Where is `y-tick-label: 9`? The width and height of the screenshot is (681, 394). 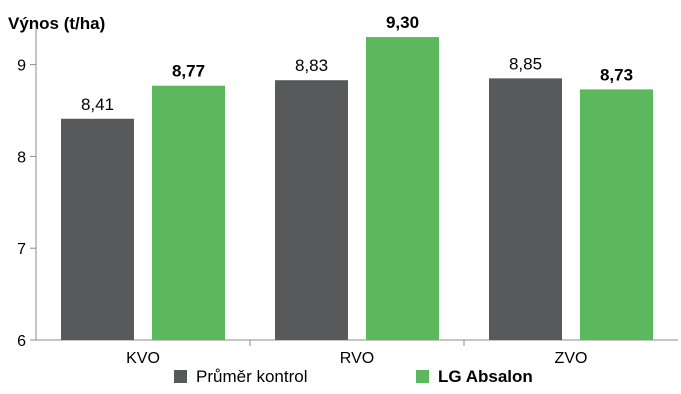
y-tick-label: 9 is located at coordinates (21, 66).